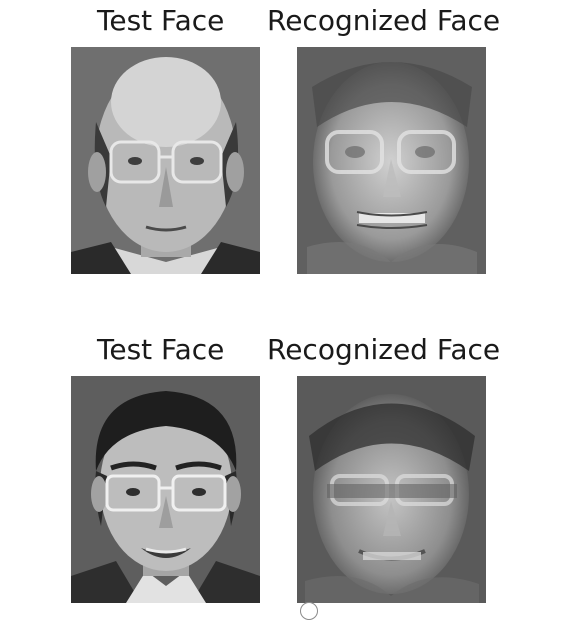 This screenshot has width=584, height=620. What do you see at coordinates (309, 611) in the screenshot?
I see `cursor-circle-icon` at bounding box center [309, 611].